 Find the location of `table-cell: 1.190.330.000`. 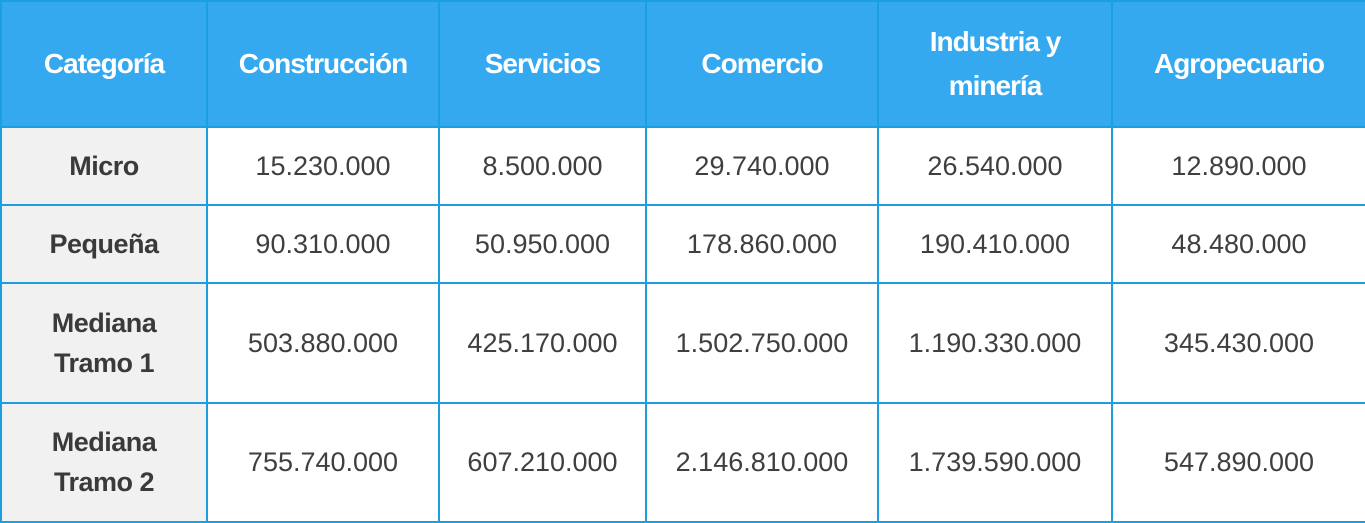

table-cell: 1.190.330.000 is located at coordinates (995, 343).